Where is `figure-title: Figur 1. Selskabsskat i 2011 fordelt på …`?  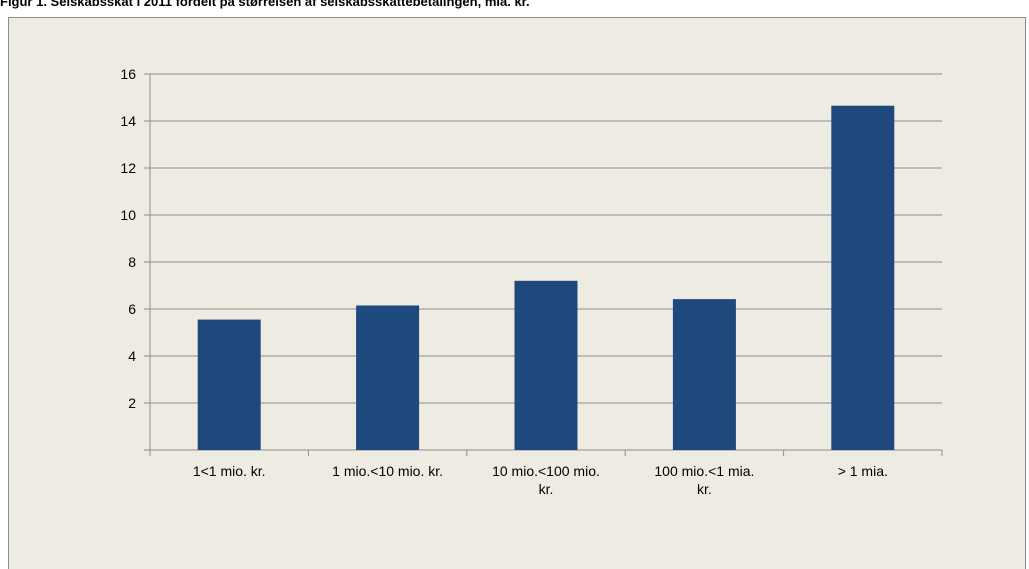 figure-title: Figur 1. Selskabsskat i 2011 fordelt på … is located at coordinates (265, 4).